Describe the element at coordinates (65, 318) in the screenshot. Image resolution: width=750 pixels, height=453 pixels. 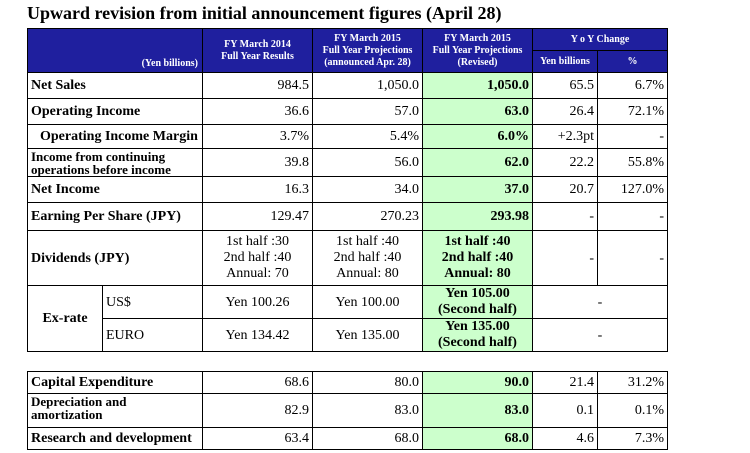
I see `exrate-label: Ex-rate` at that location.